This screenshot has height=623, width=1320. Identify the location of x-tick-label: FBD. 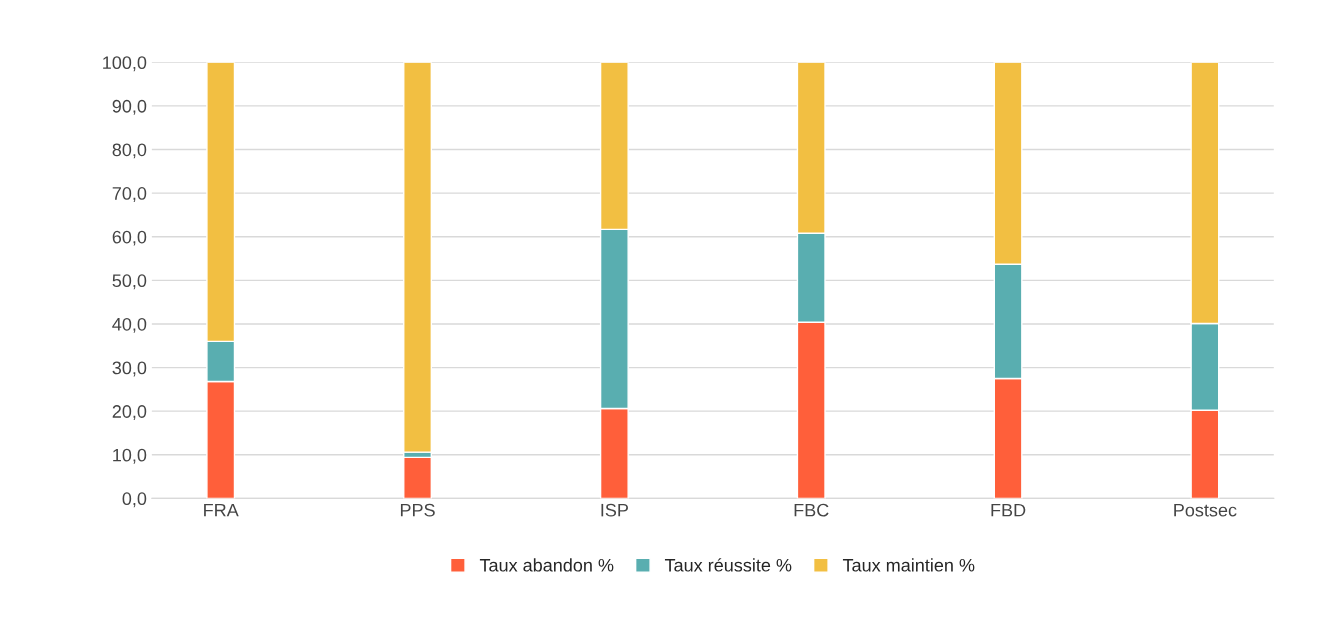
(1008, 510).